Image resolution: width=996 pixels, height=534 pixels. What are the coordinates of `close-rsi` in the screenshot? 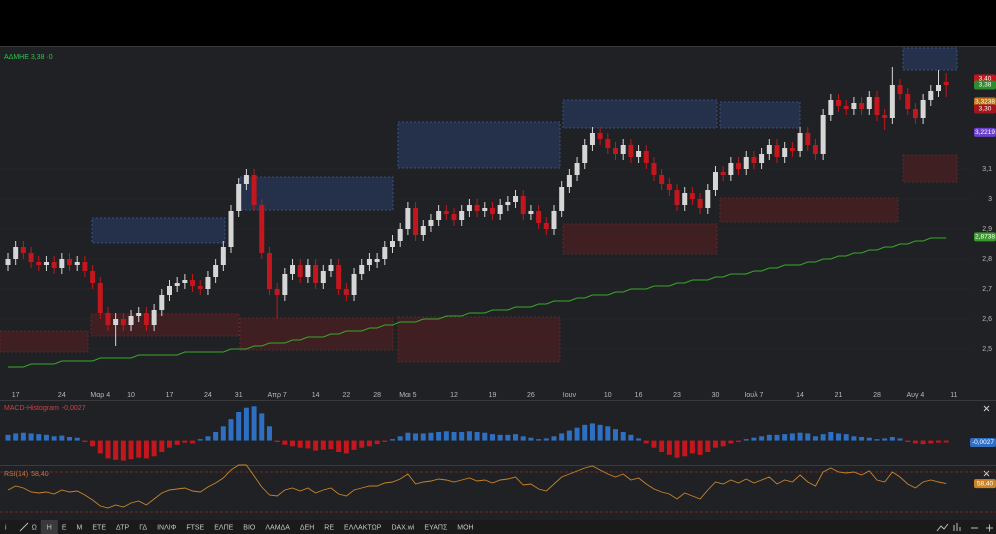 It's located at (986, 473).